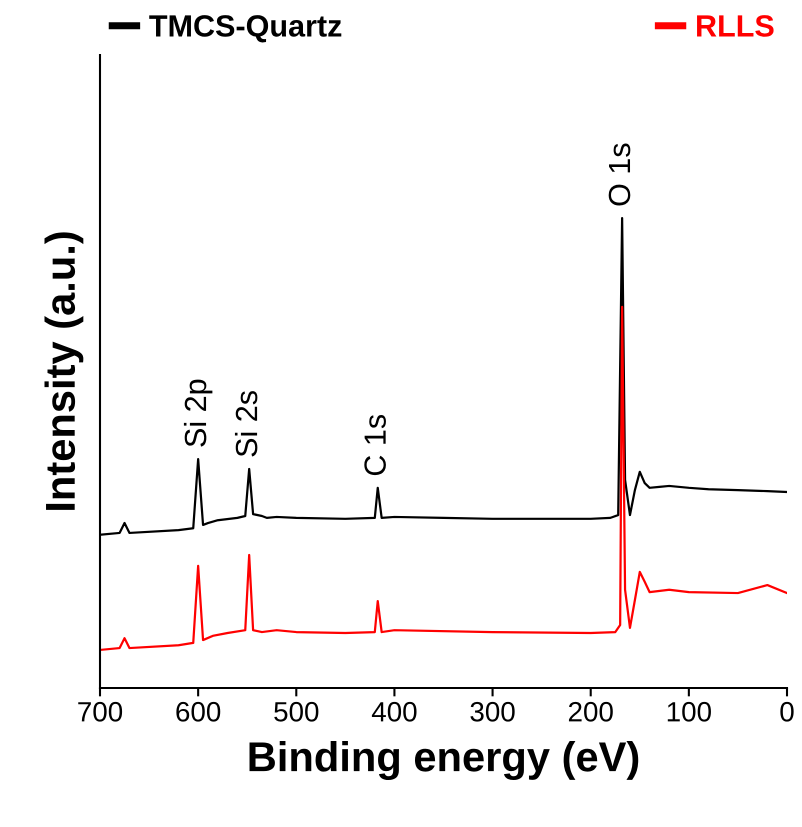 This screenshot has height=827, width=802. I want to click on x-tick-label: 200, so click(590, 712).